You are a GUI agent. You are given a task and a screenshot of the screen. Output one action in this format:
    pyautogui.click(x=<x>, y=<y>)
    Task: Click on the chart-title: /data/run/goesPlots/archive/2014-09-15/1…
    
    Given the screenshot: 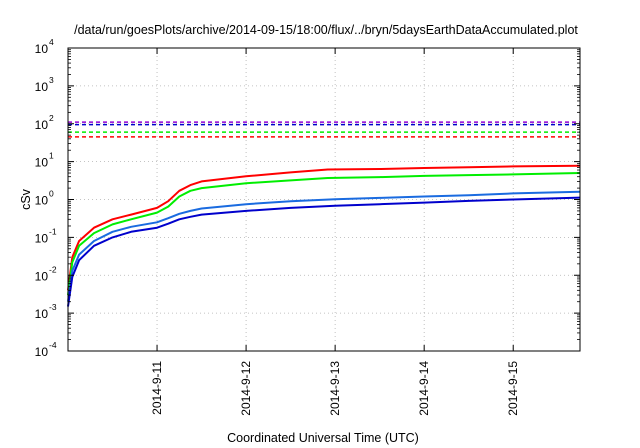 What is the action you would take?
    pyautogui.click(x=326, y=30)
    